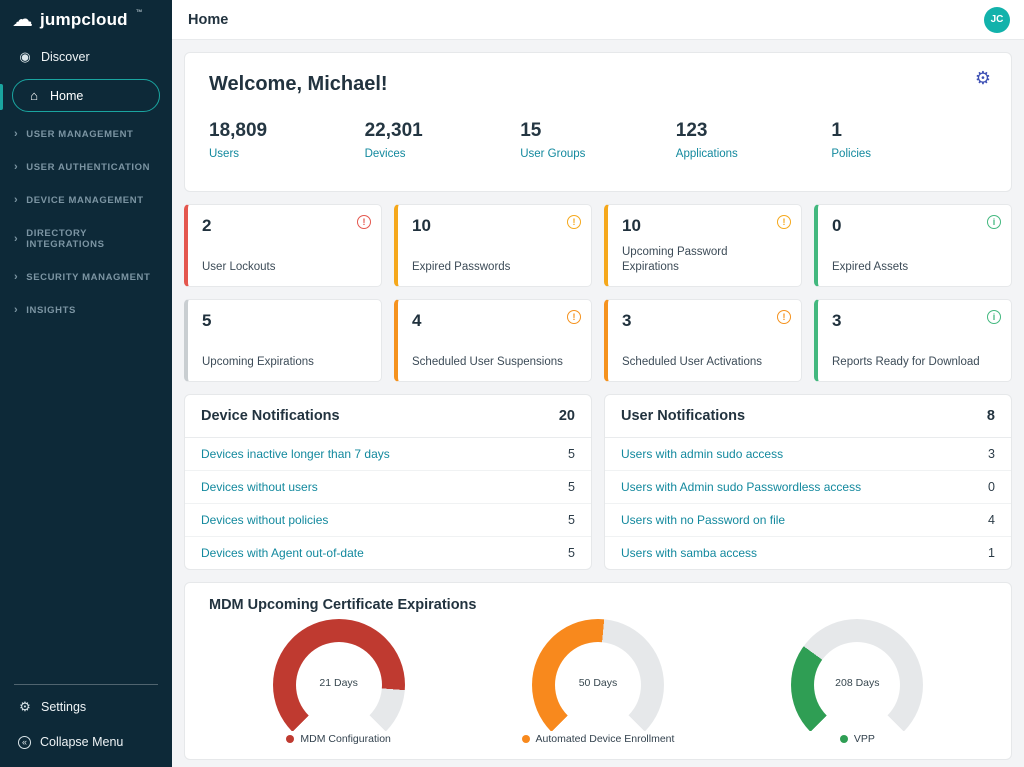 This screenshot has height=767, width=1024. Describe the element at coordinates (343, 605) in the screenshot. I see `mdm-panel-title: MDM Upcoming Certificate Expirations` at that location.